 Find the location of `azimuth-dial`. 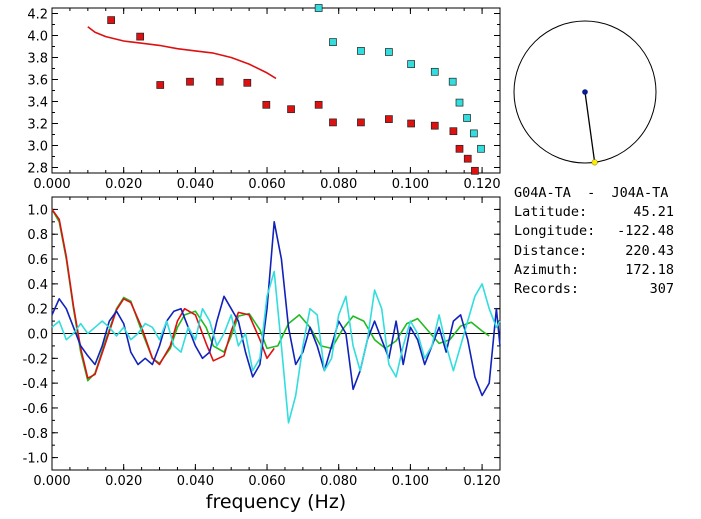

azimuth-dial is located at coordinates (585, 93).